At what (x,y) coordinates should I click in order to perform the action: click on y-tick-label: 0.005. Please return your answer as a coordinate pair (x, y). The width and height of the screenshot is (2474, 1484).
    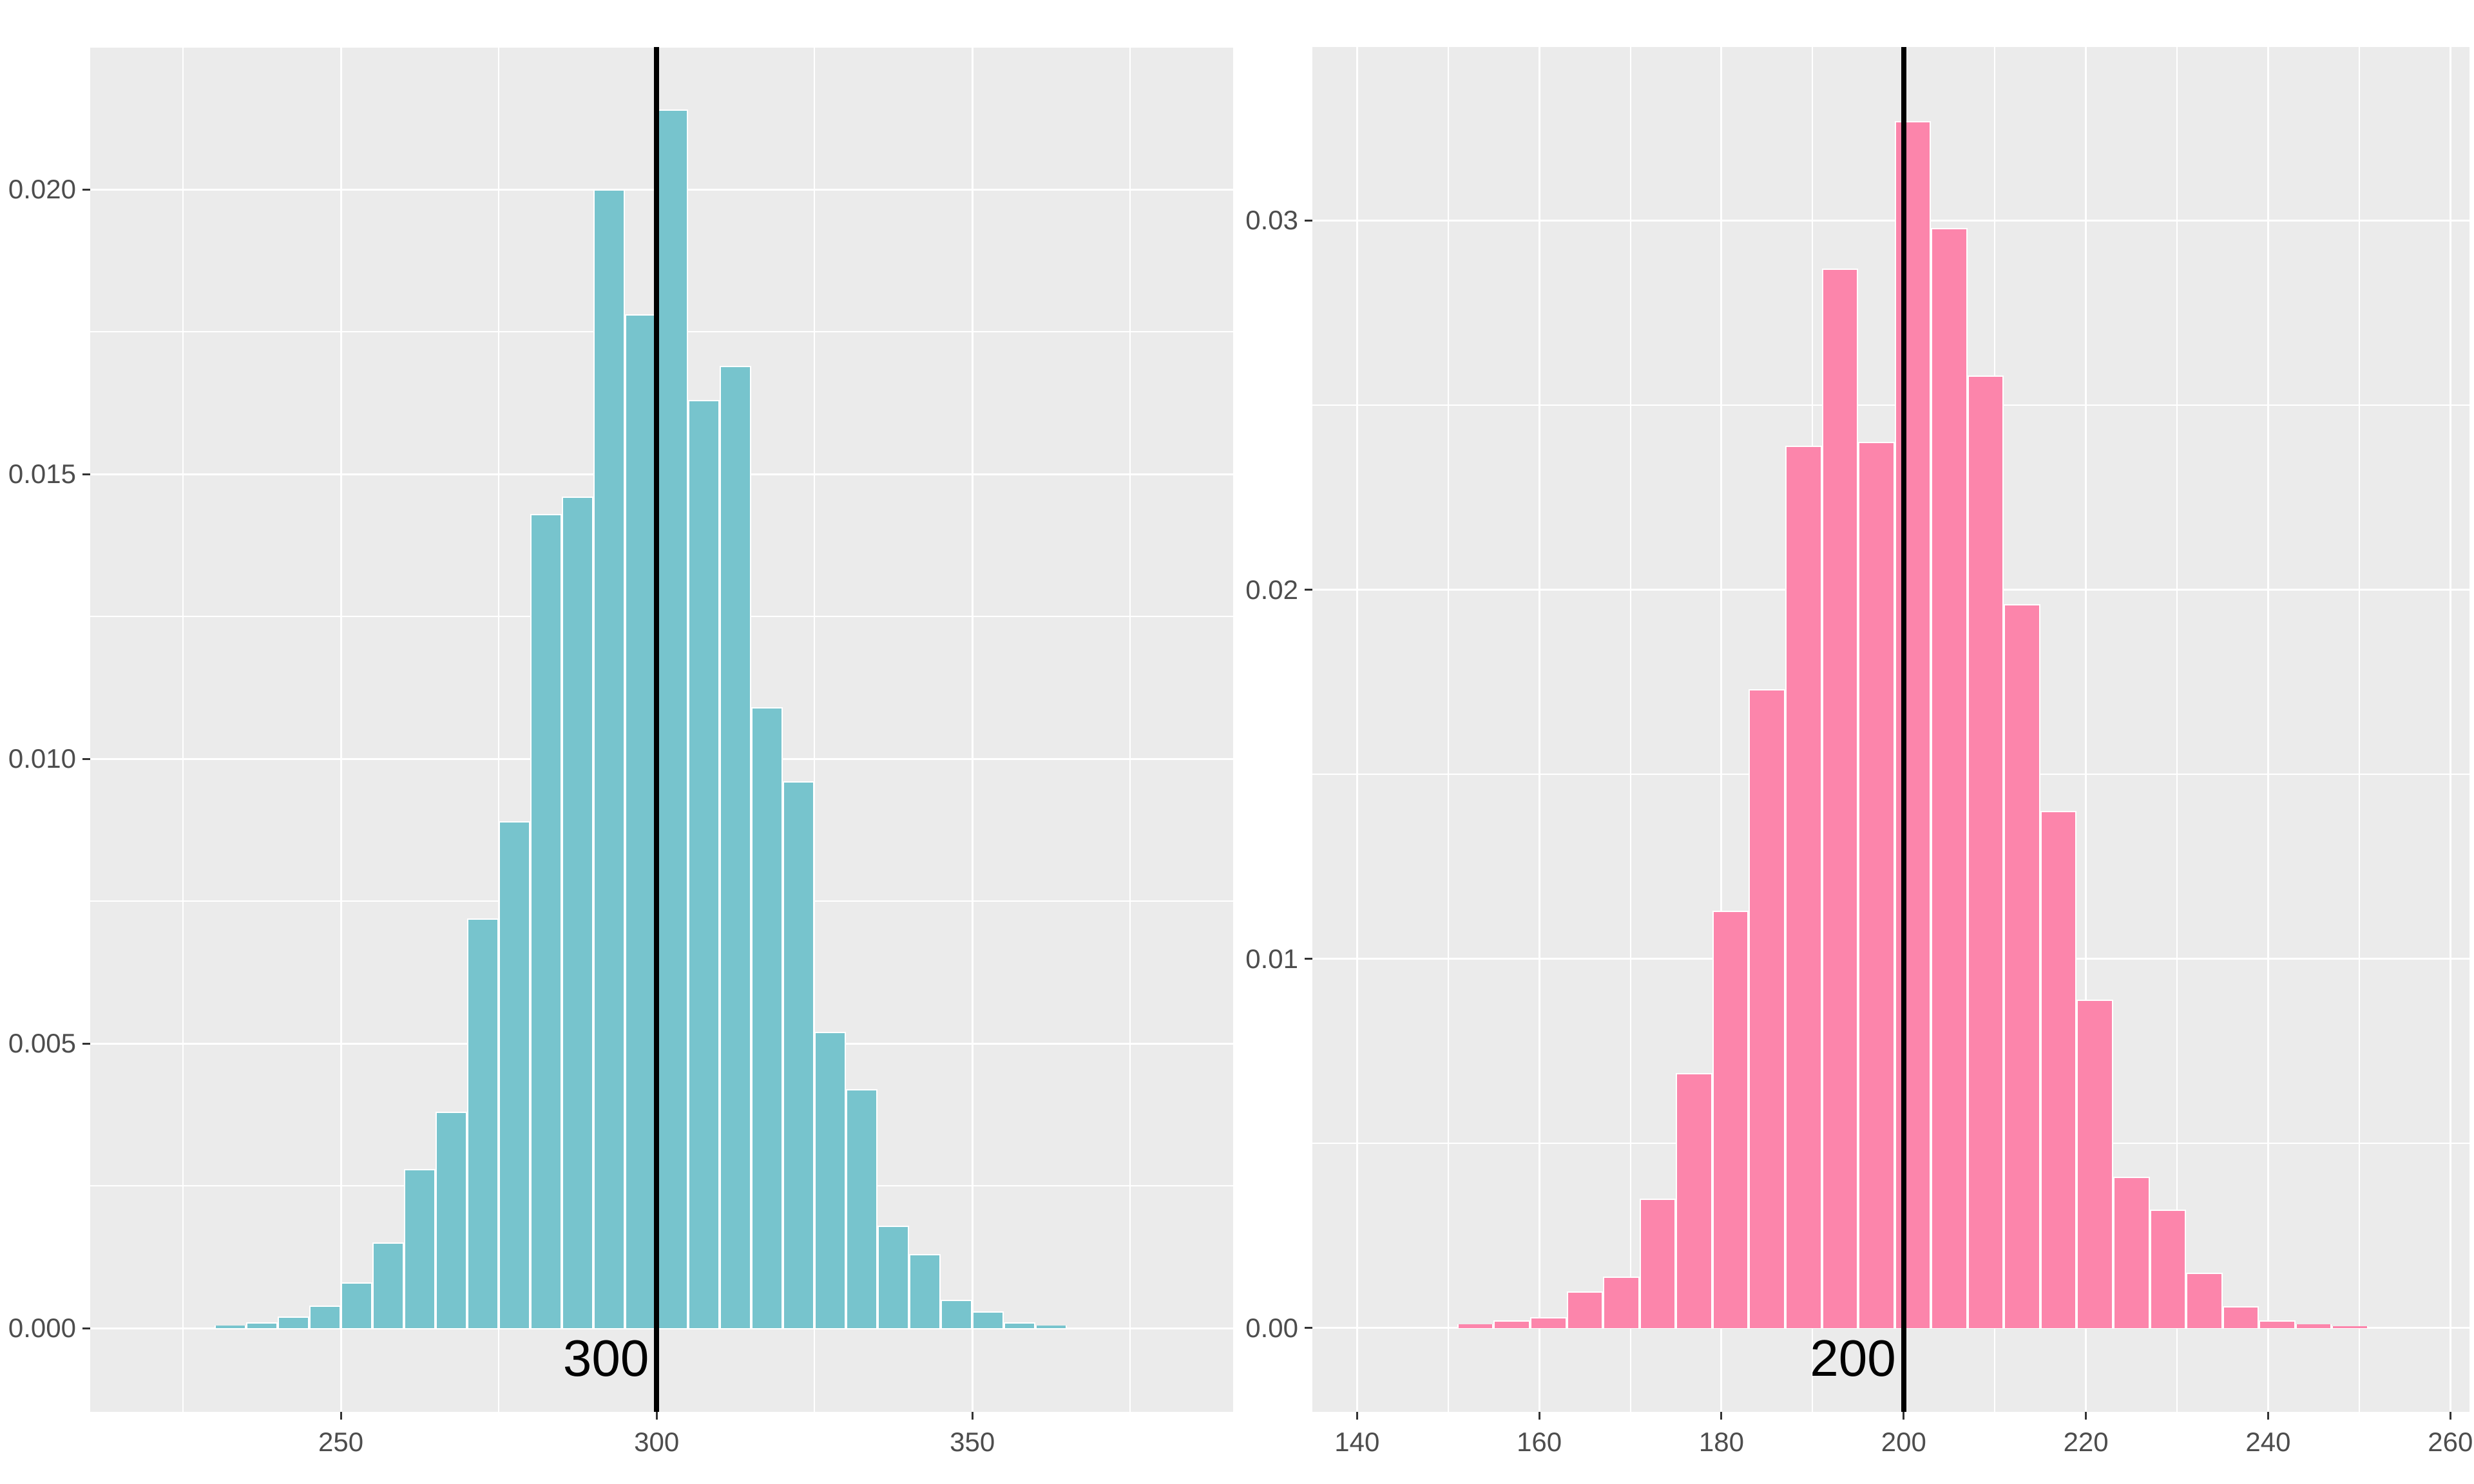
    Looking at the image, I should click on (42, 1043).